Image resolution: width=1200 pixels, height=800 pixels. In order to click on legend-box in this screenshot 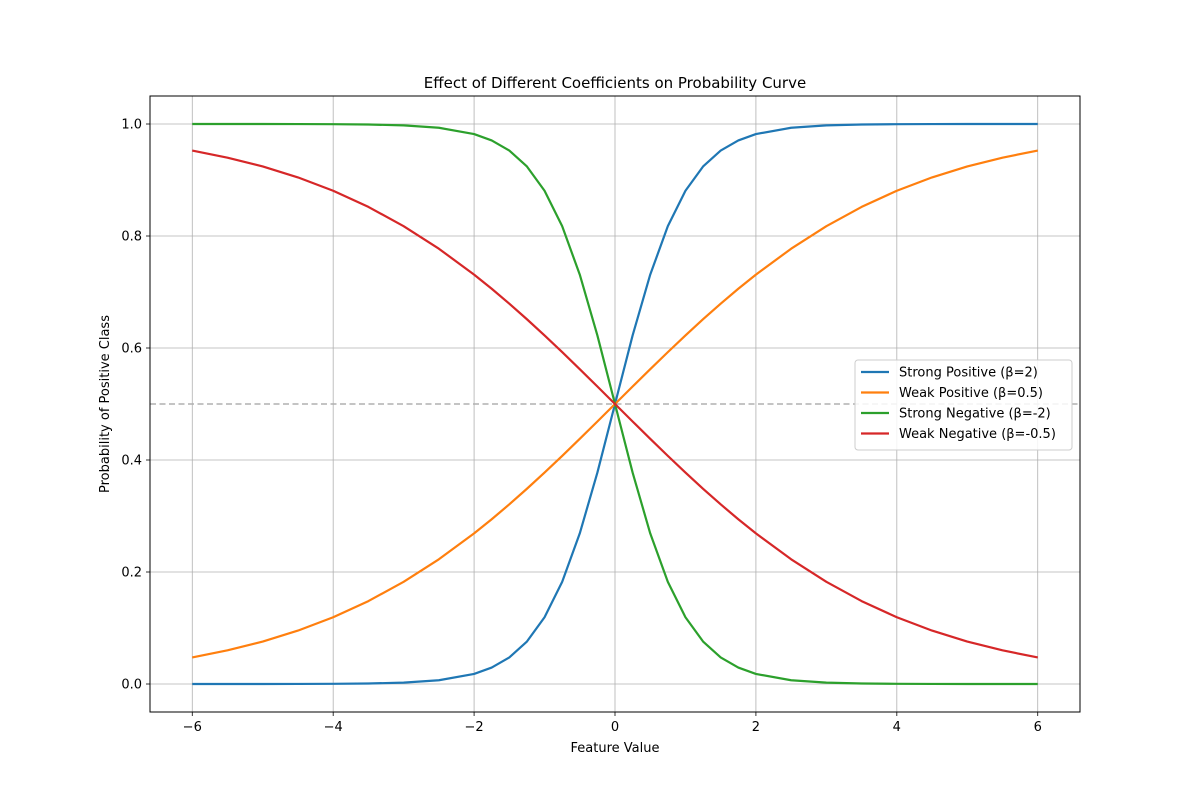, I will do `click(963, 405)`.